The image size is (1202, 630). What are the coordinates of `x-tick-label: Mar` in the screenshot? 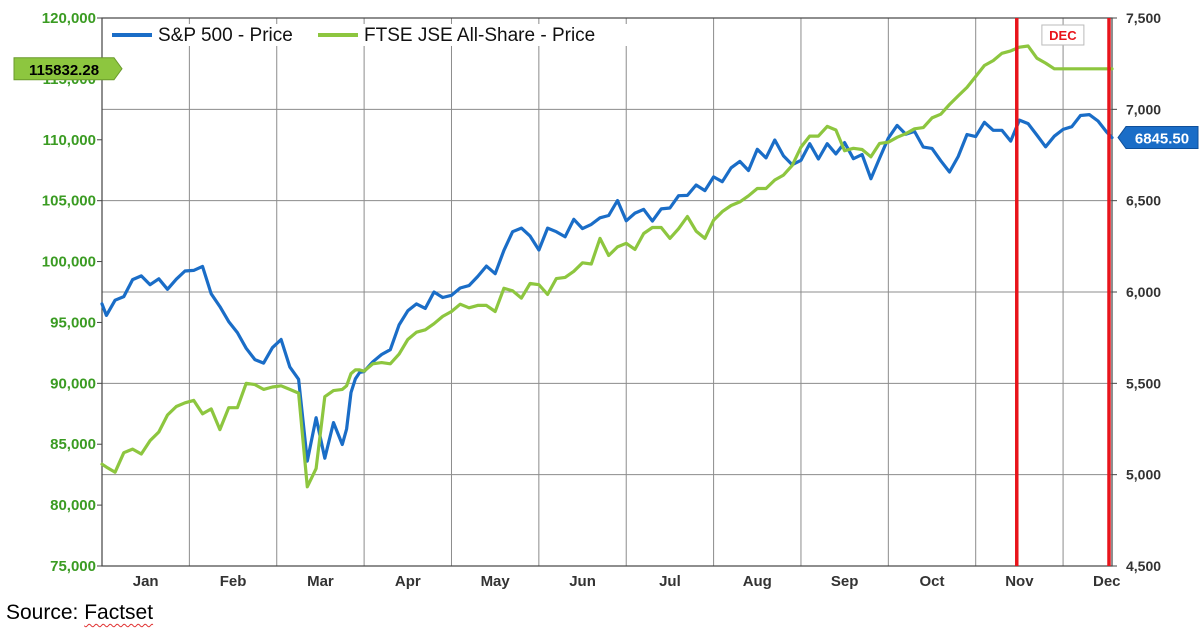 It's located at (320, 581).